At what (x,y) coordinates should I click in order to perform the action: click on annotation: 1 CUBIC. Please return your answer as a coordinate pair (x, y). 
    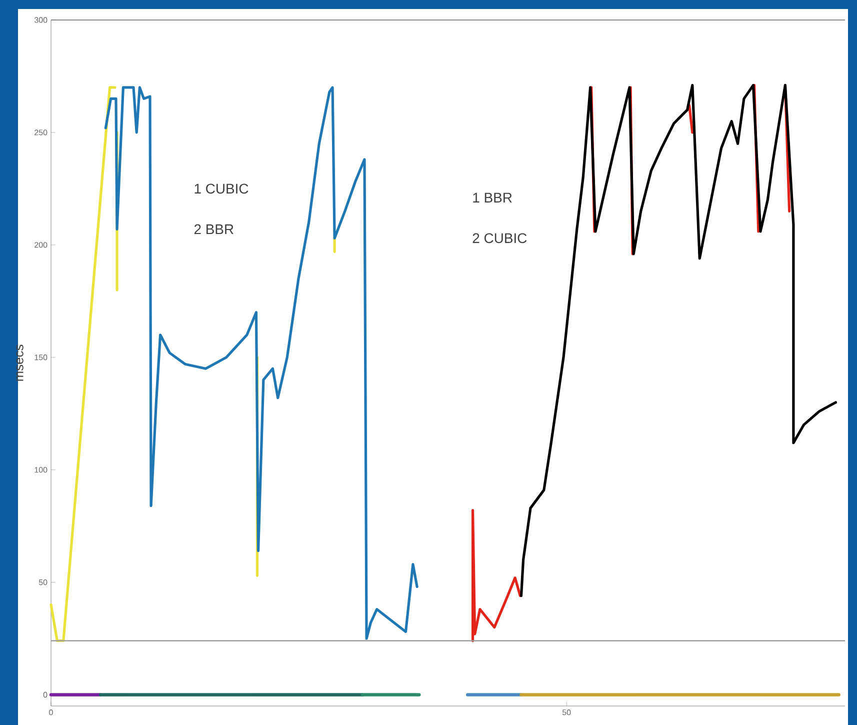
    Looking at the image, I should click on (221, 189).